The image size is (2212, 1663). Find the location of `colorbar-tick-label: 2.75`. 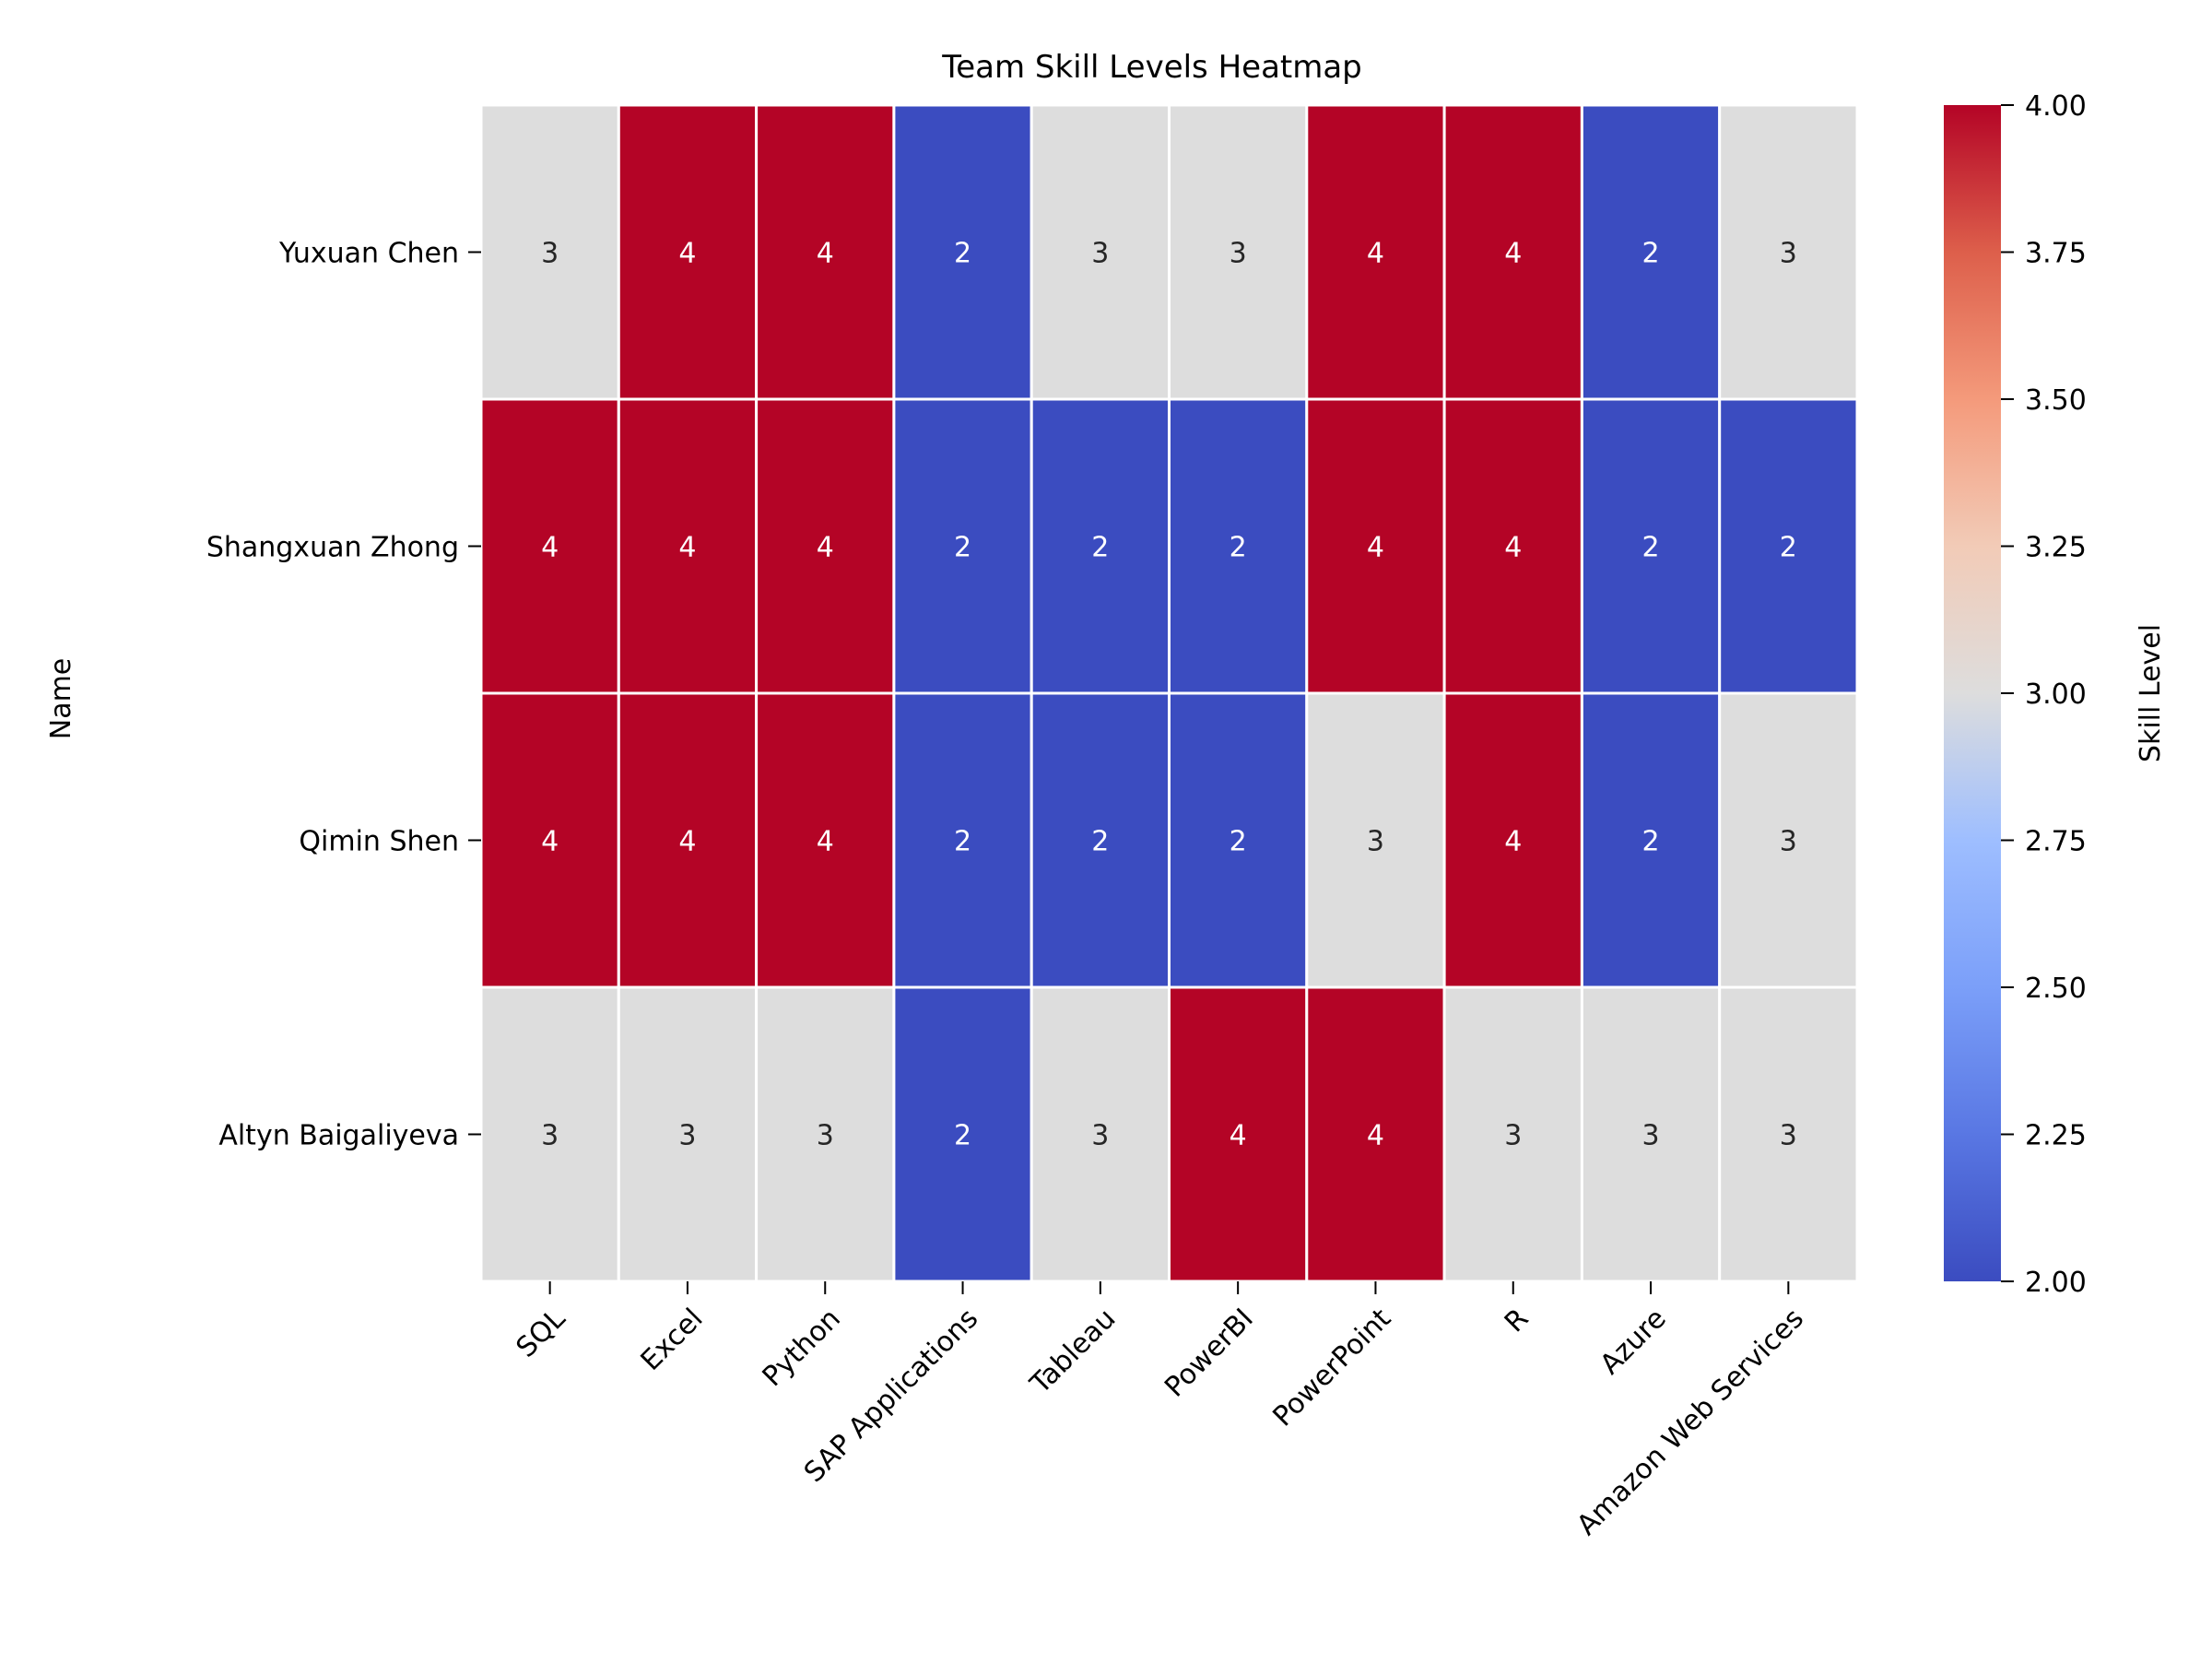

colorbar-tick-label: 2.75 is located at coordinates (2056, 842).